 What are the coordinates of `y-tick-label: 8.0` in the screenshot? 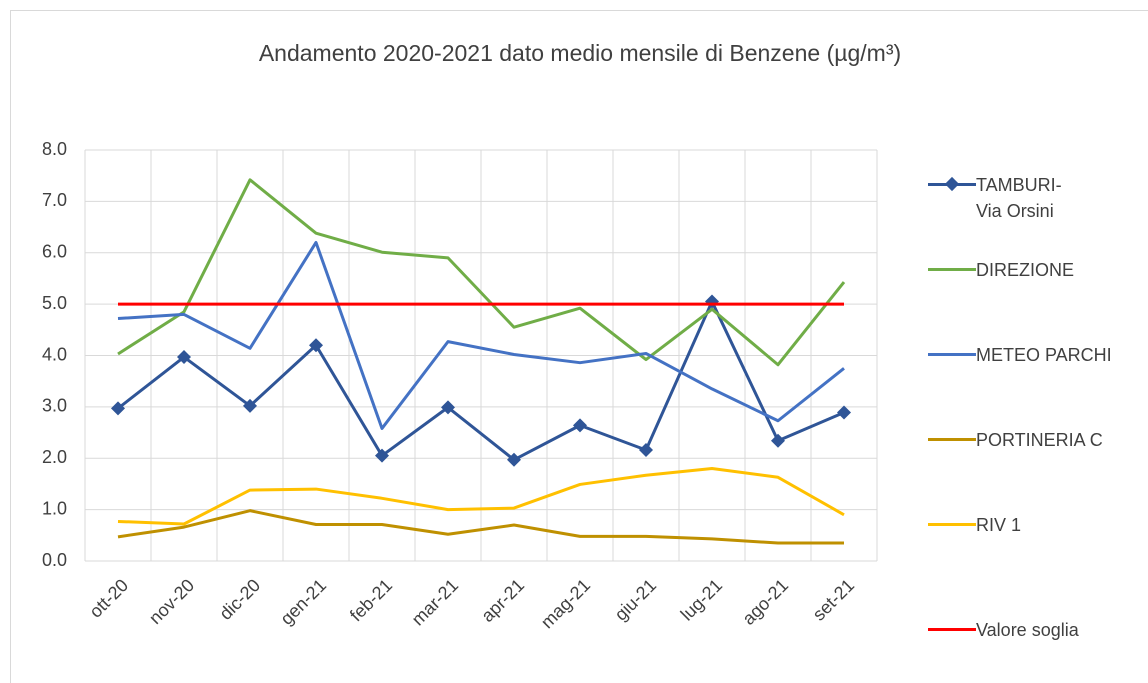 It's located at (54, 149).